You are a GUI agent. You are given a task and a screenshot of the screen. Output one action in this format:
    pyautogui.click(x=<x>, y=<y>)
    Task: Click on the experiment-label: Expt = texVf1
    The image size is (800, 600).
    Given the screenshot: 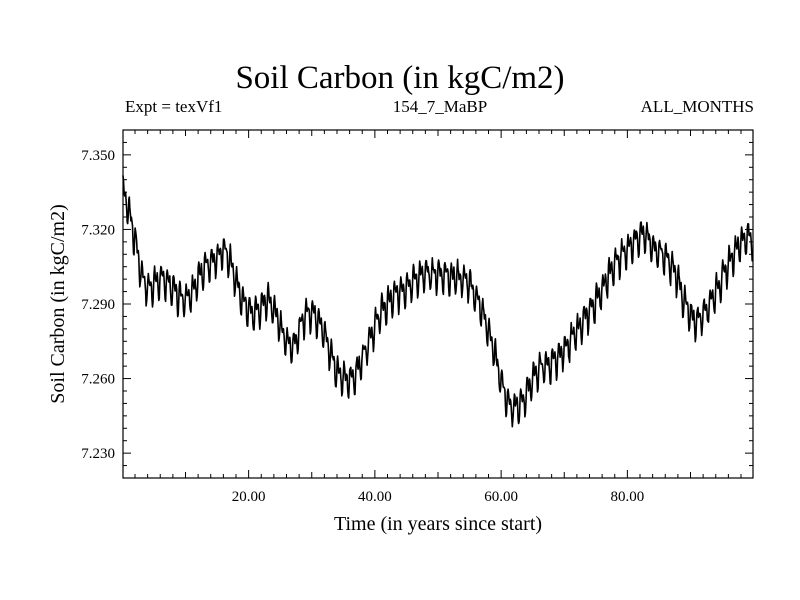 What is the action you would take?
    pyautogui.click(x=174, y=106)
    